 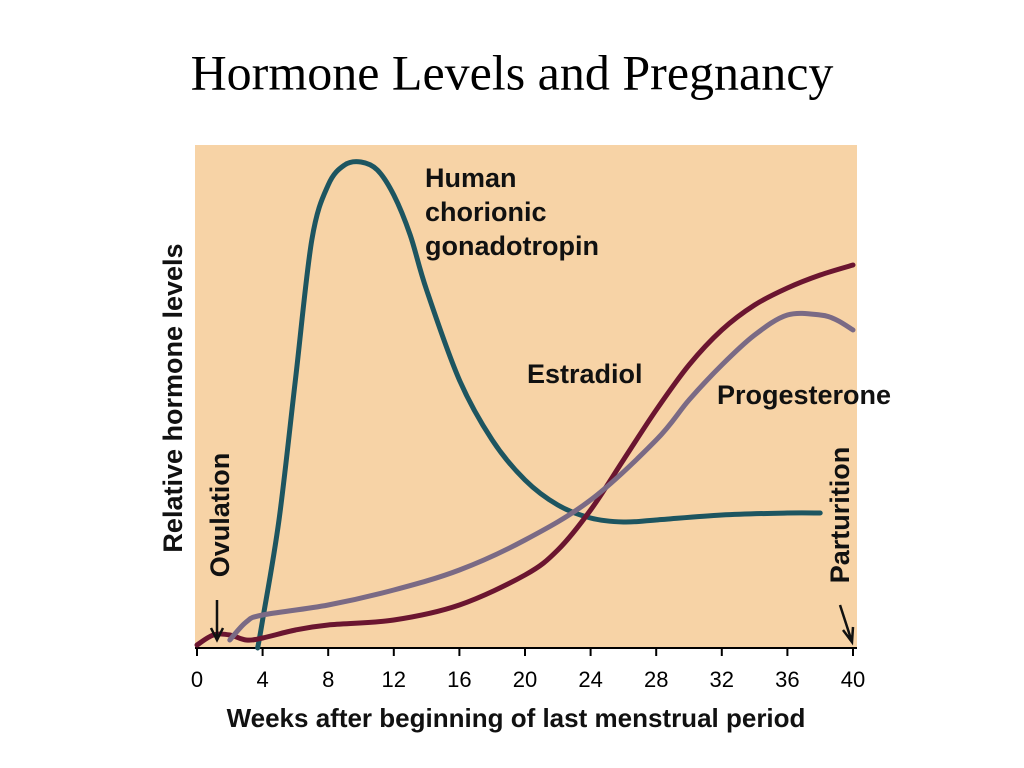 I want to click on x-tick-label: 40, so click(x=853, y=679).